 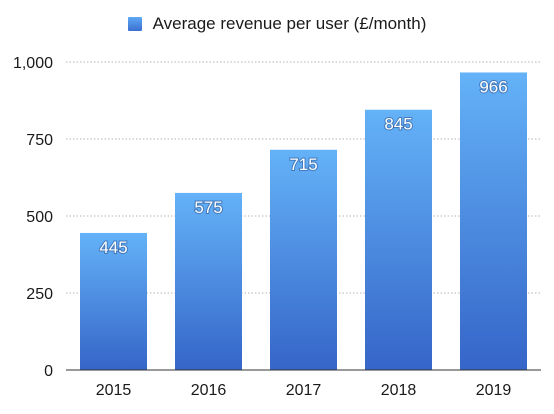 I want to click on x-tick-label: 2017, so click(x=304, y=390).